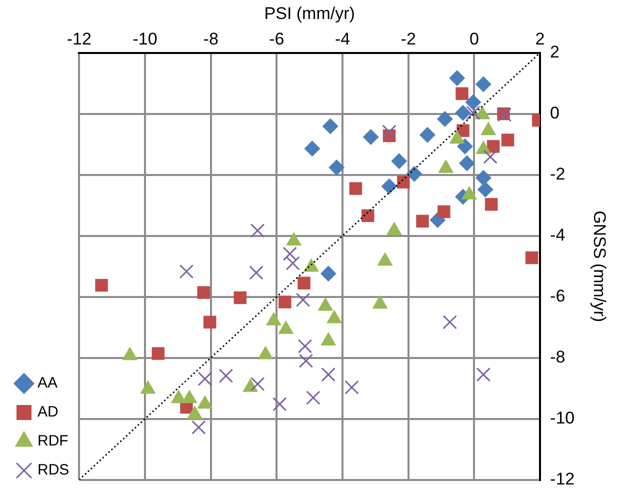  I want to click on x-tick-label: -4, so click(342, 38).